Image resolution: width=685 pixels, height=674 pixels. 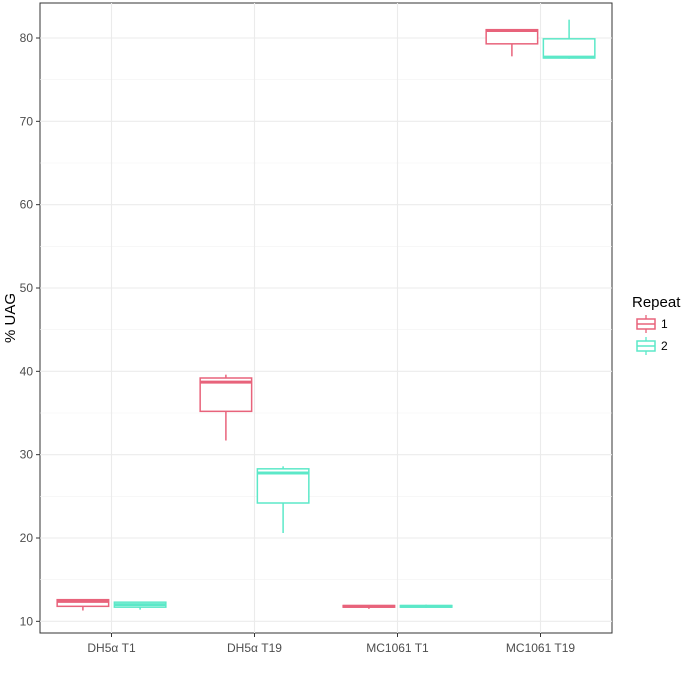 What do you see at coordinates (27, 205) in the screenshot?
I see `y-tick-label: 60` at bounding box center [27, 205].